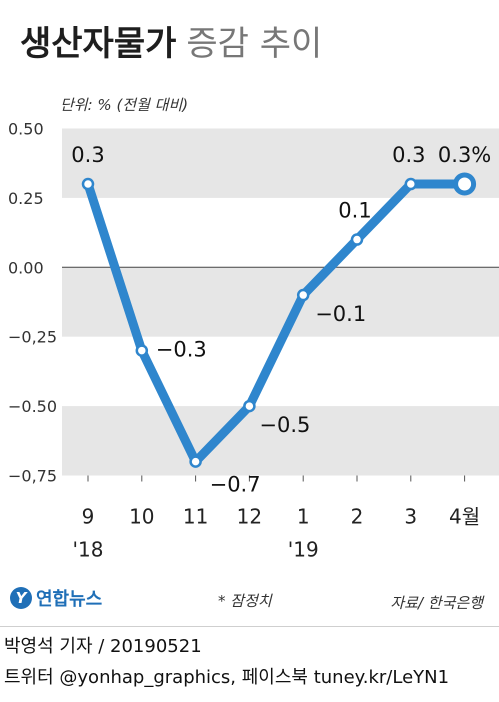 The image size is (499, 702). I want to click on x-tick-label: 10, so click(141, 517).